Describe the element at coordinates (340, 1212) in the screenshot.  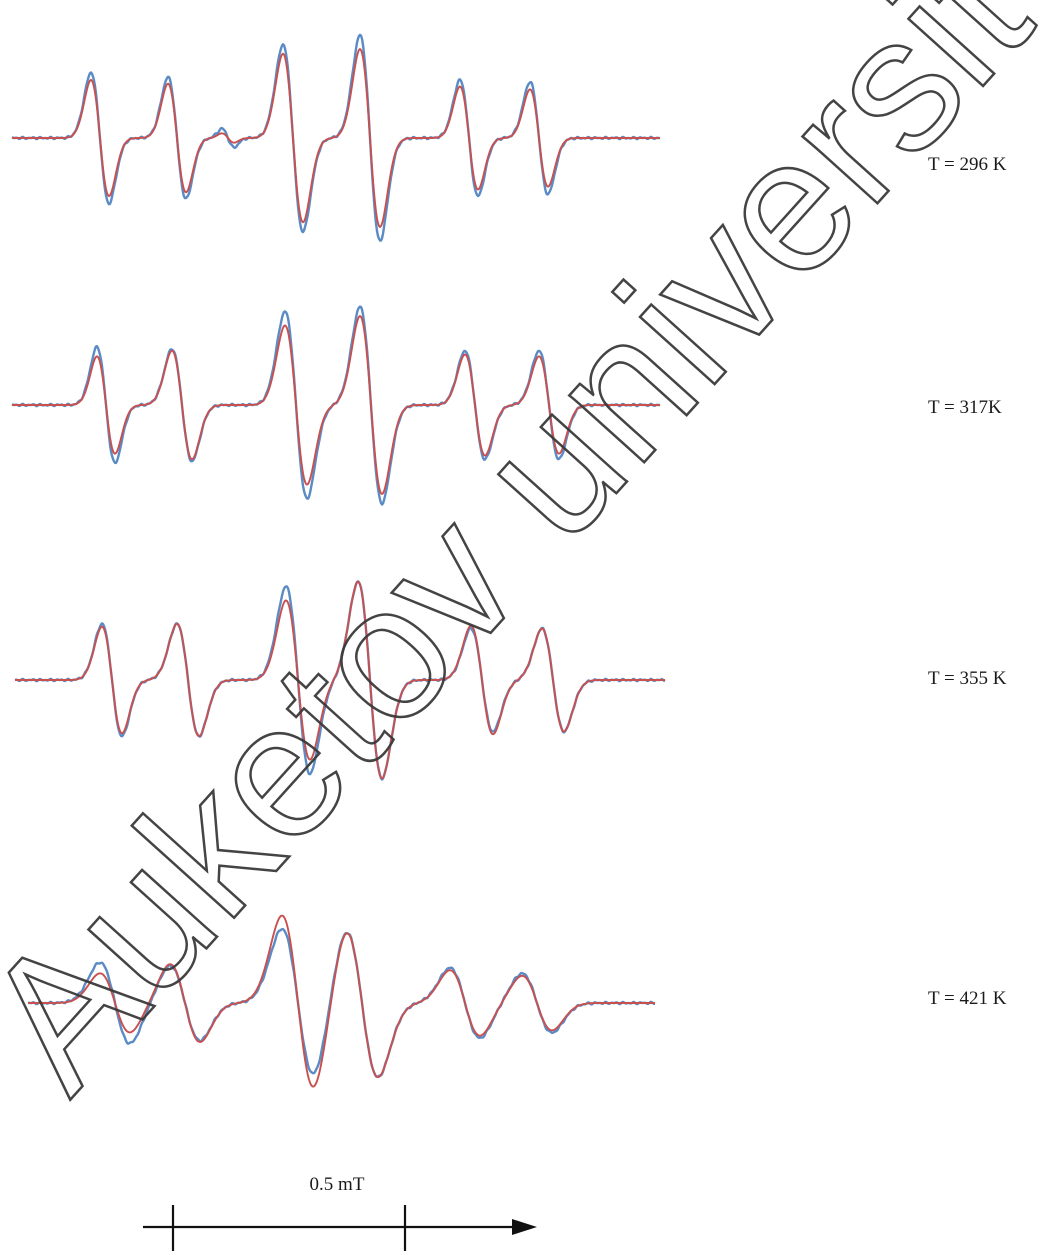
I see `scale-bar: 0.5 mT` at that location.